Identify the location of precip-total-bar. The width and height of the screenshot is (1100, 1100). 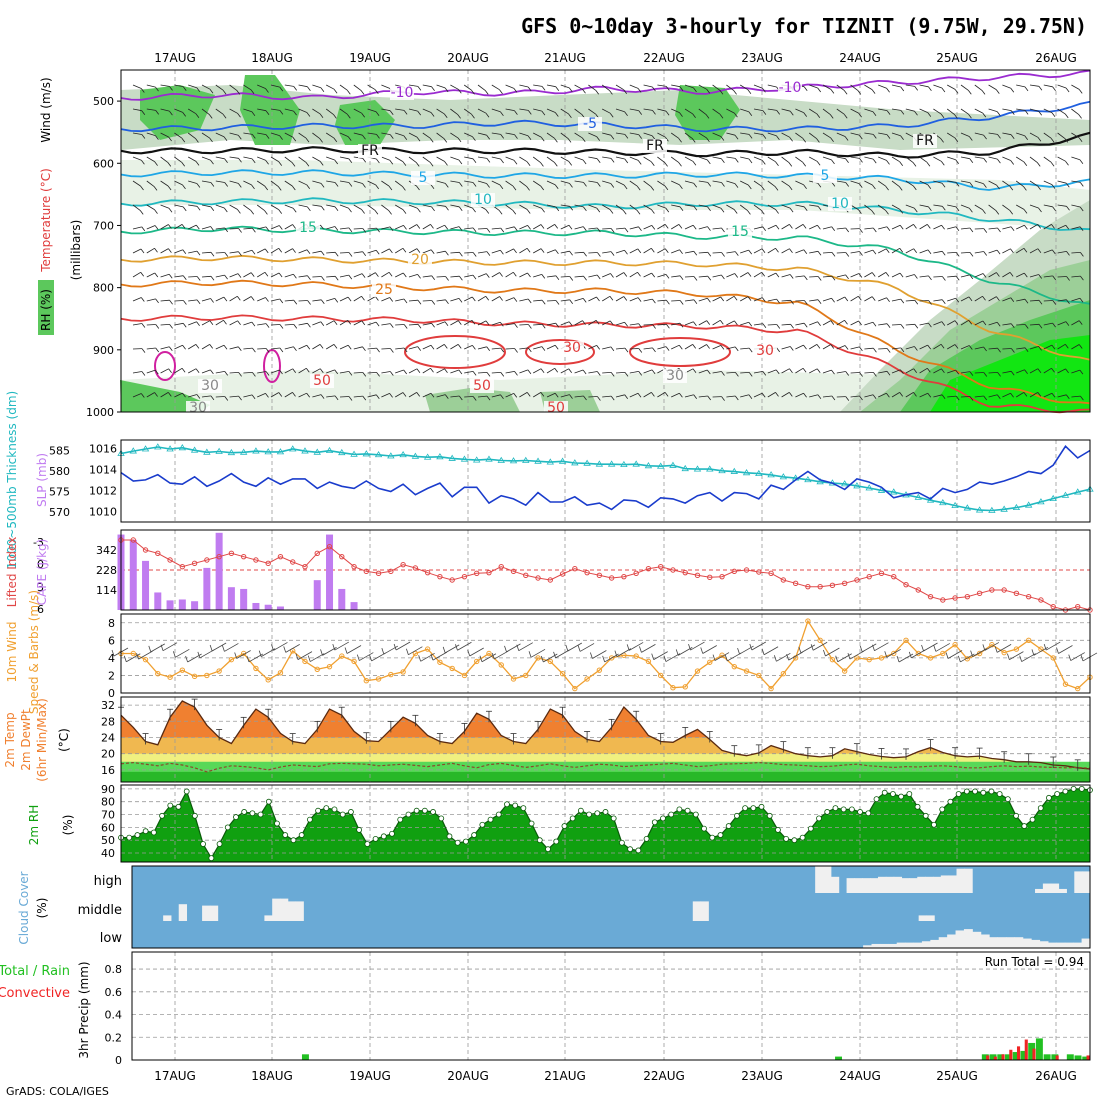
(1016, 1056).